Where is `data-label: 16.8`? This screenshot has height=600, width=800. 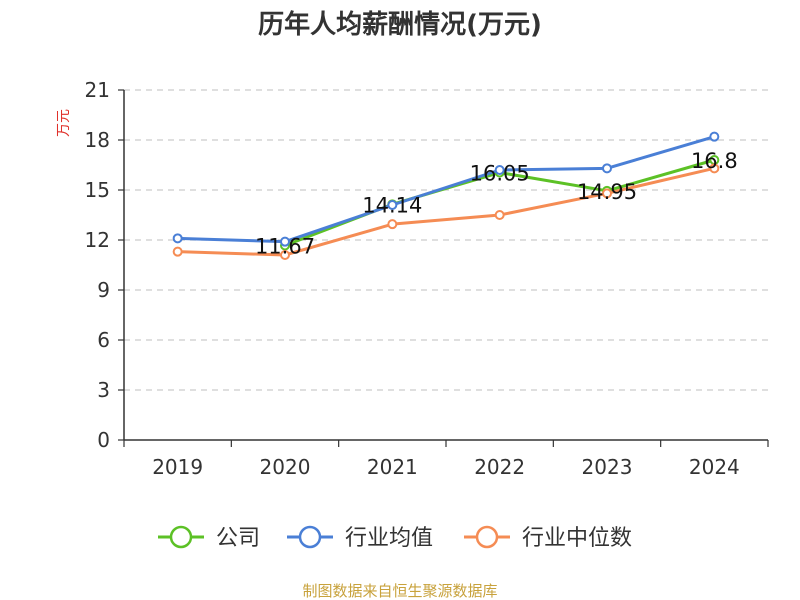 data-label: 16.8 is located at coordinates (714, 161).